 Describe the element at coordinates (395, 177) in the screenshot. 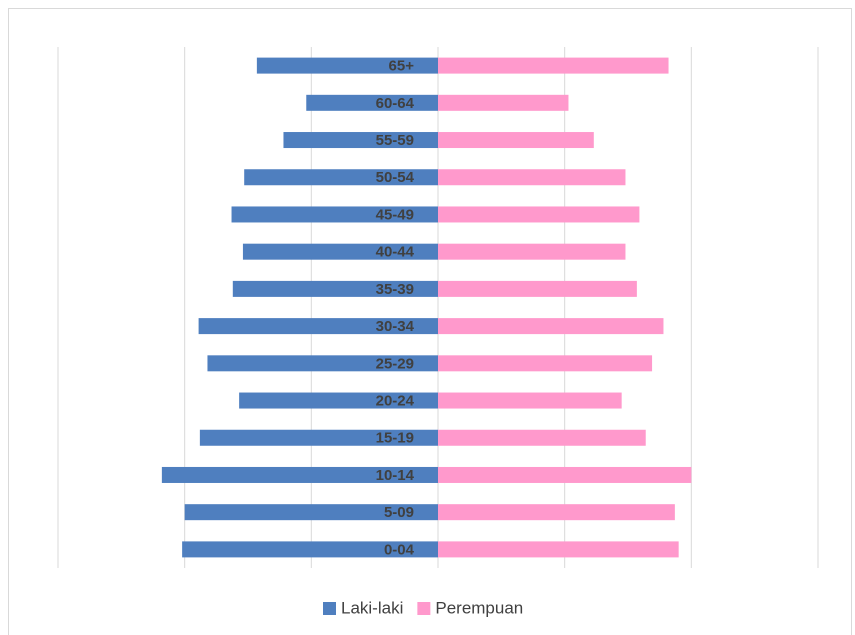

I see `category-label: 50-54` at that location.